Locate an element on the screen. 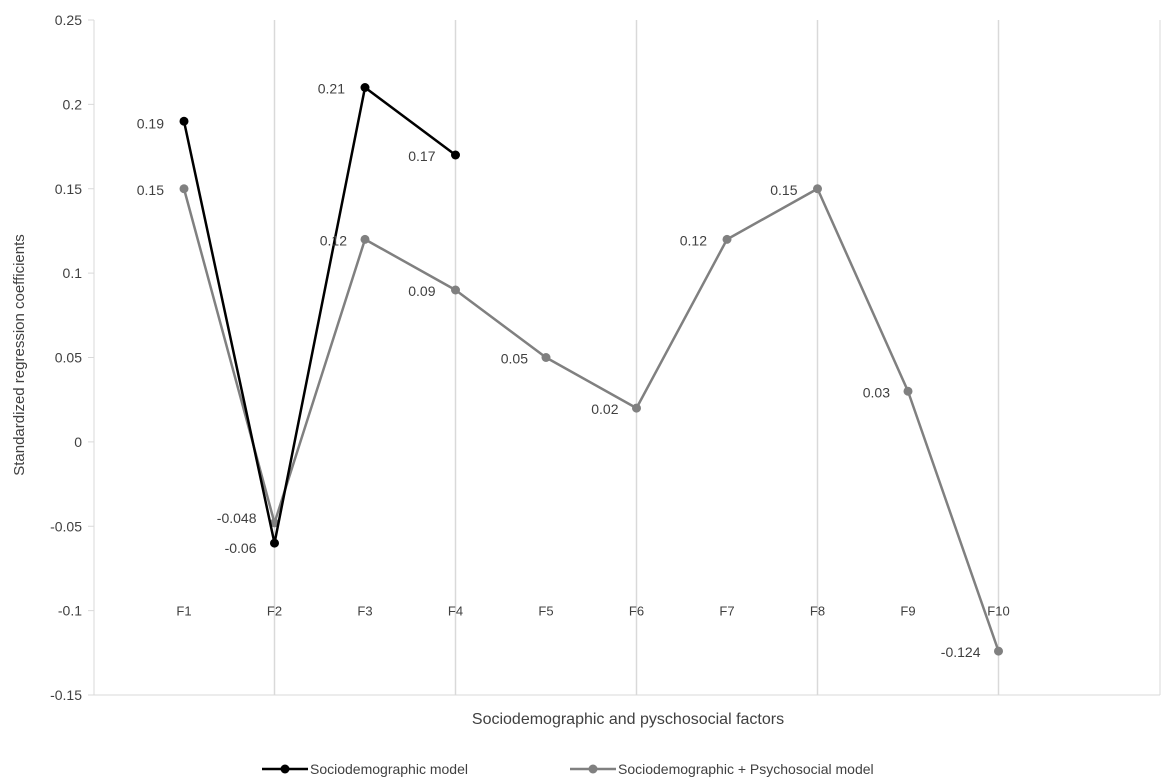  data-label: 0.19 is located at coordinates (150, 123).